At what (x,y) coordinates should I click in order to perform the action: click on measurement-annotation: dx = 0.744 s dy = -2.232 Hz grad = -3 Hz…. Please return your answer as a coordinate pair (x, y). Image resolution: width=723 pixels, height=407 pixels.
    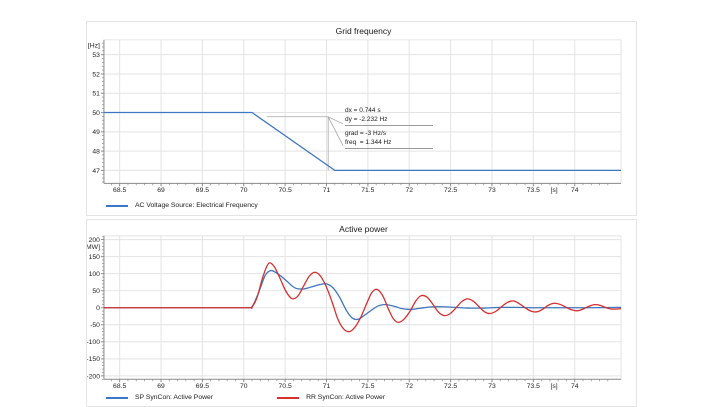
    Looking at the image, I should click on (389, 129).